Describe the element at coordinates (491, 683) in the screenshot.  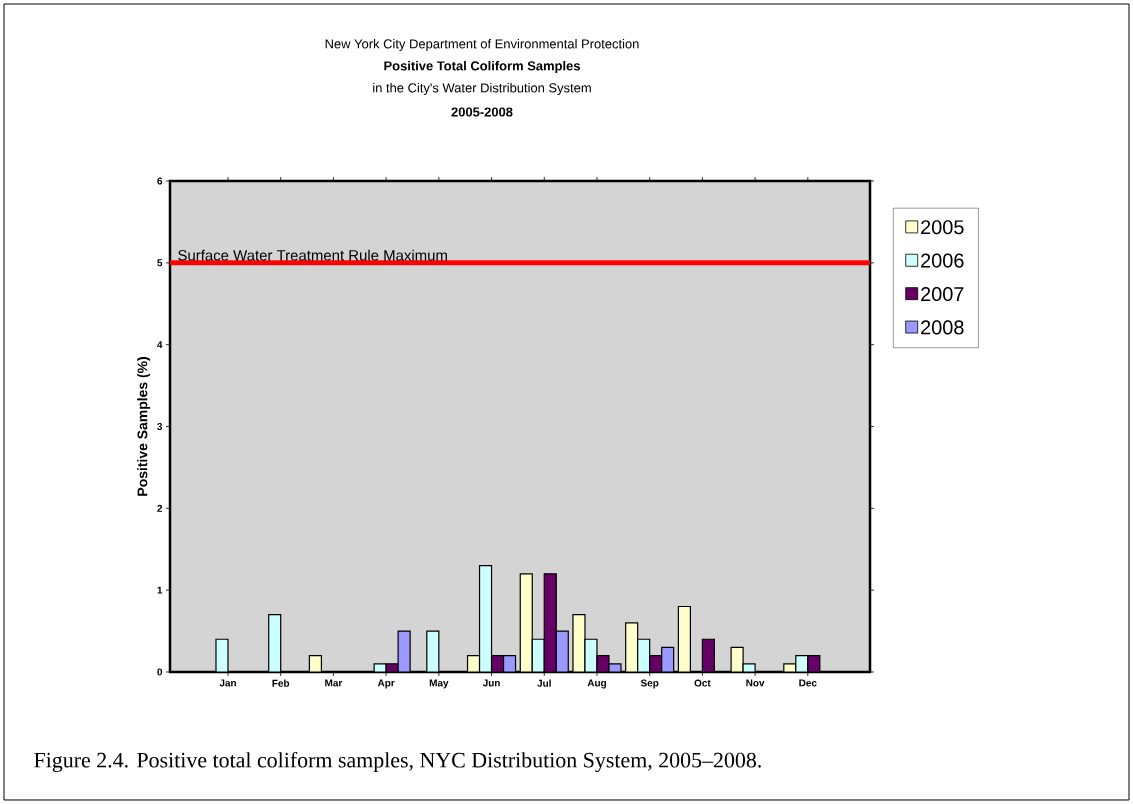
I see `x-tick-label: Jun` at that location.